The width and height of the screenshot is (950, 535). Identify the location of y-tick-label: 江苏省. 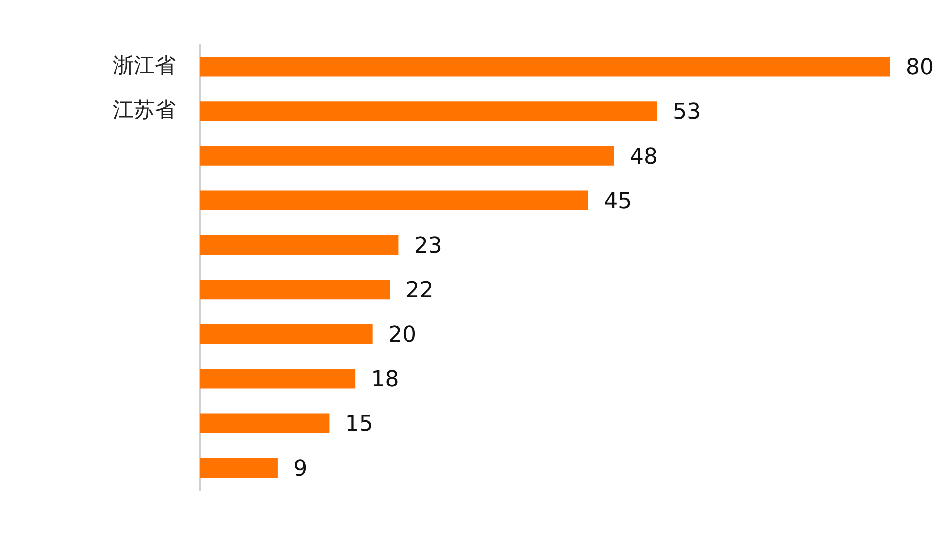
(144, 110).